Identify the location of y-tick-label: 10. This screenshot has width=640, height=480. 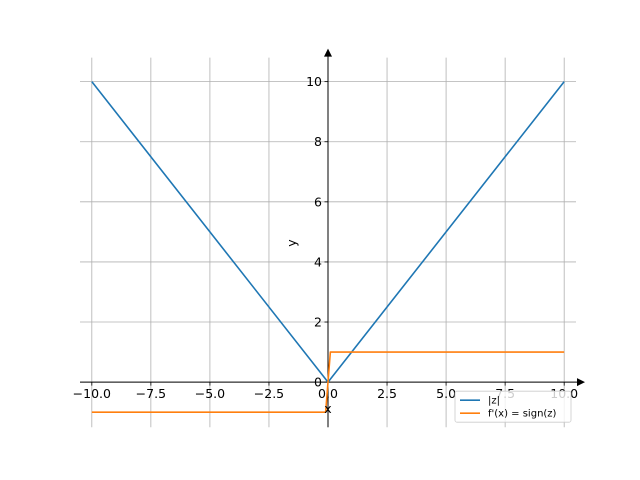
(314, 81).